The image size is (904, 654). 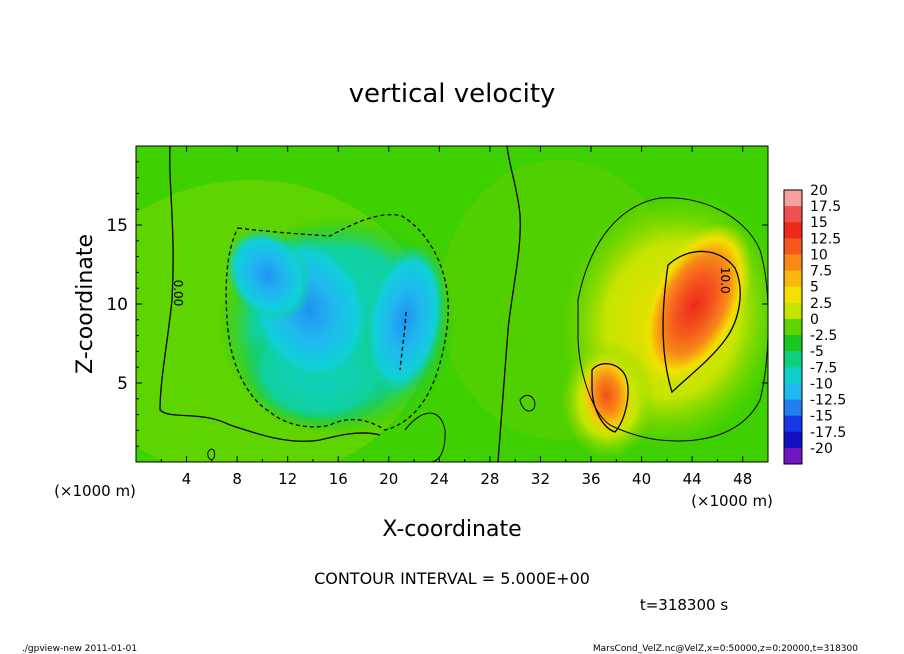 What do you see at coordinates (821, 304) in the screenshot?
I see `colorbar-label: 2.5` at bounding box center [821, 304].